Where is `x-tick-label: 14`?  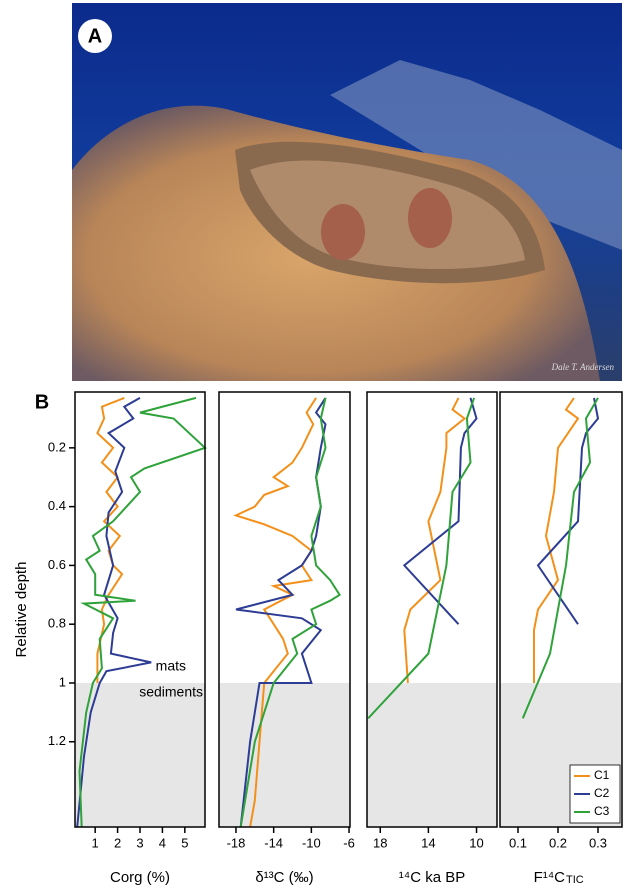
x-tick-label: 14 is located at coordinates (428, 842).